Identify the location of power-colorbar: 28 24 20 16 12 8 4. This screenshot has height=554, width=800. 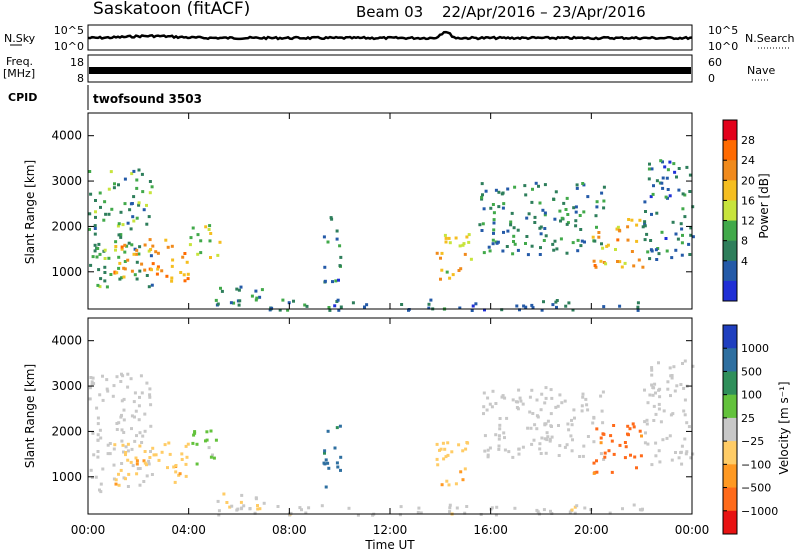
(738, 210).